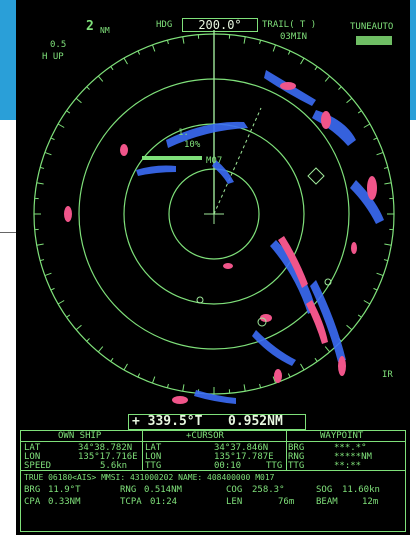 The height and width of the screenshot is (535, 416). Describe the element at coordinates (387, 375) in the screenshot. I see `ir-indicator: IR` at that location.